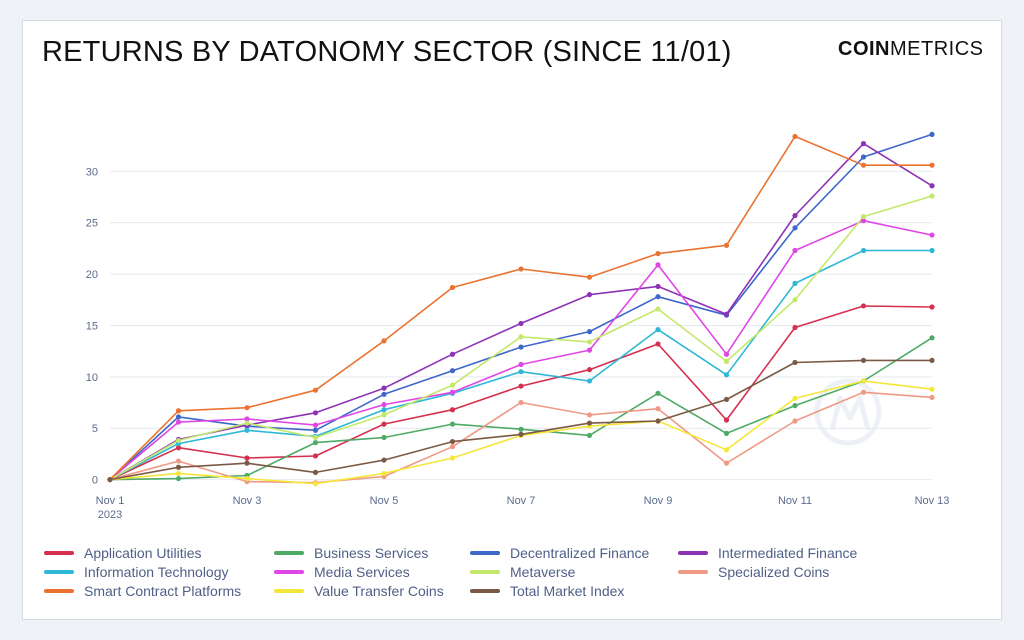 Image resolution: width=1024 pixels, height=640 pixels. What do you see at coordinates (123, 553) in the screenshot?
I see `legend-item: Application Utilities` at bounding box center [123, 553].